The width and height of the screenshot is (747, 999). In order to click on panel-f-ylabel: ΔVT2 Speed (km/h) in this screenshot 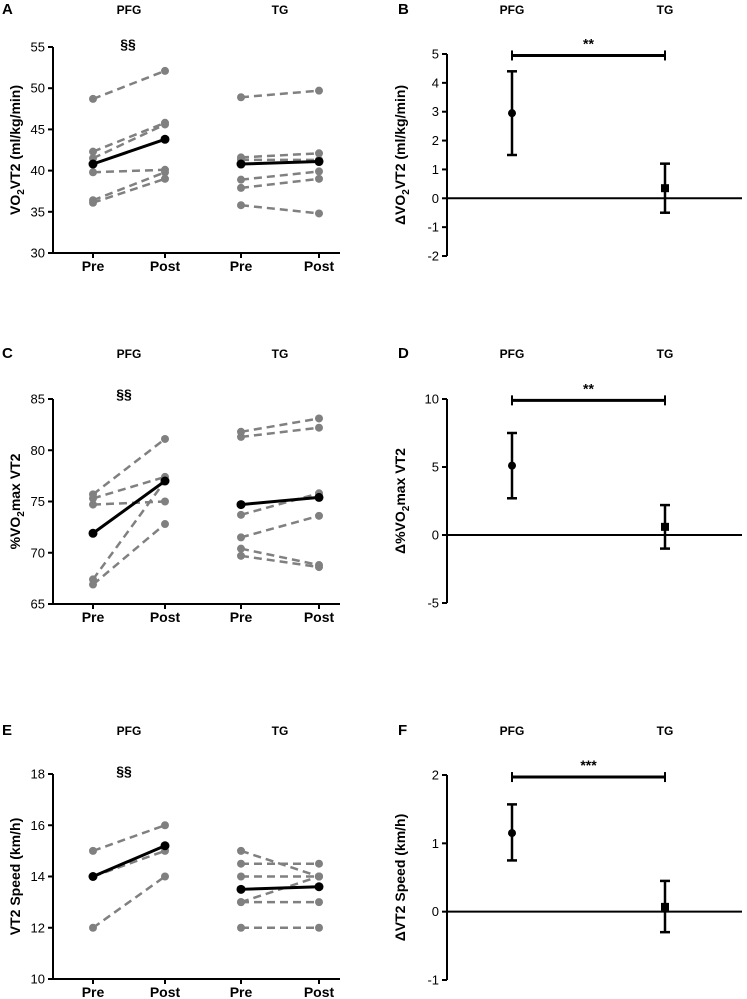, I will do `click(400, 878)`.